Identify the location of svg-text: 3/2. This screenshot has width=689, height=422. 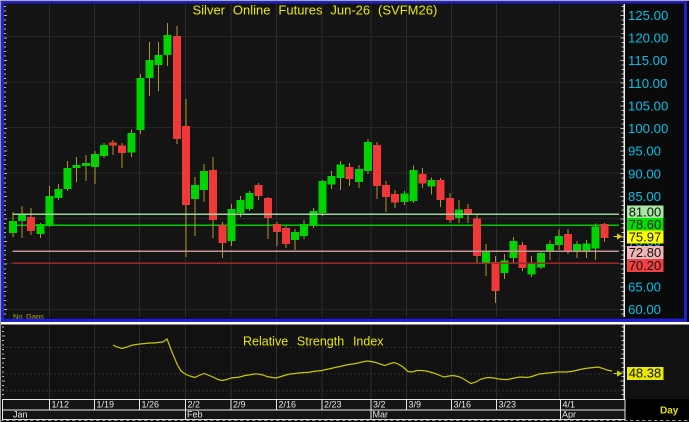
(379, 405).